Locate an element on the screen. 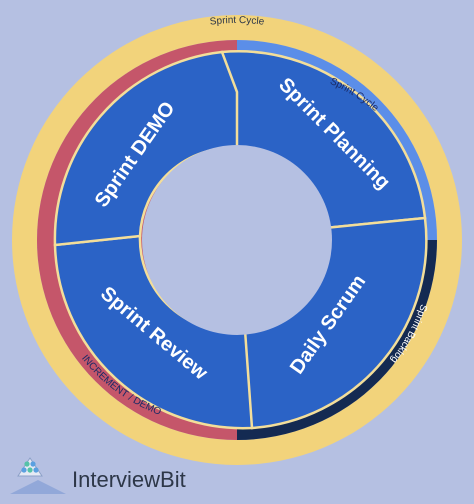 This screenshot has height=504, width=474. triangle-dots-logo-icon is located at coordinates (38, 475).